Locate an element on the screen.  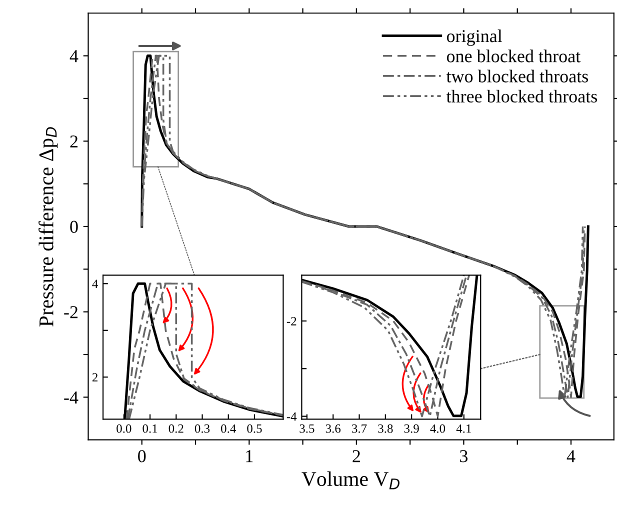
legend-label: two blocked throats is located at coordinates (517, 76).